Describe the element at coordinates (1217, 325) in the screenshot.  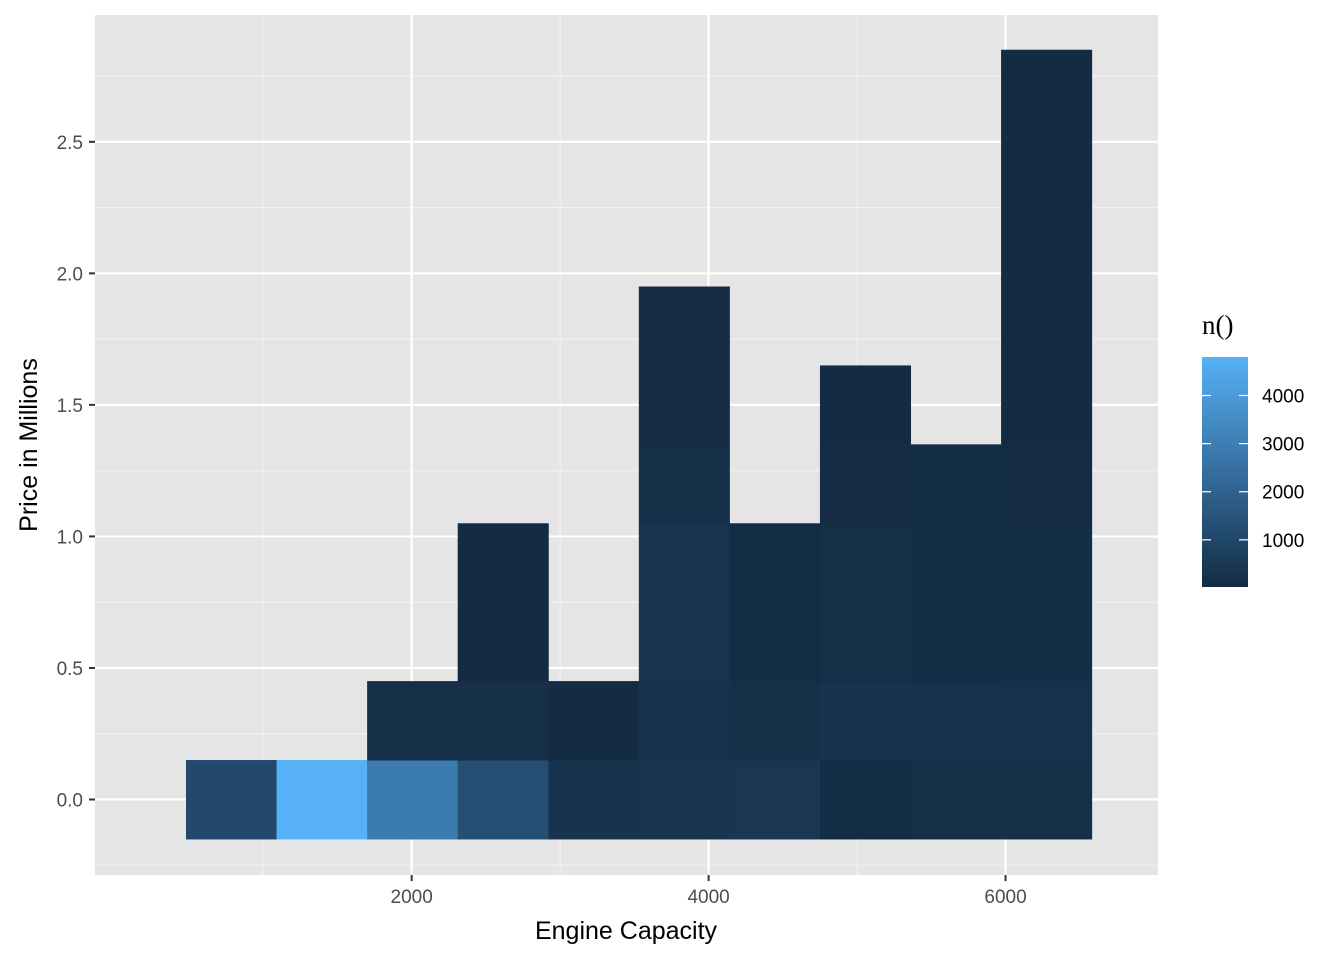
I see `legend-title: n()` at that location.